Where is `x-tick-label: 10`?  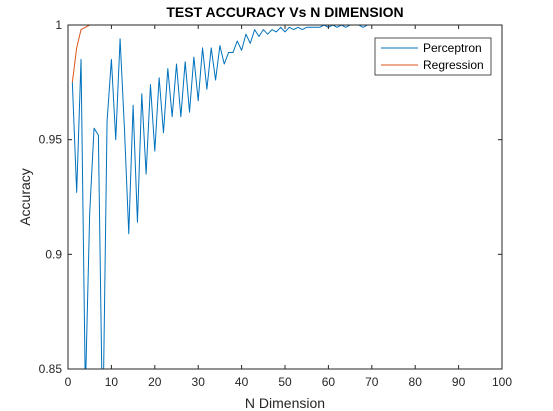
x-tick-label: 10 is located at coordinates (112, 382).